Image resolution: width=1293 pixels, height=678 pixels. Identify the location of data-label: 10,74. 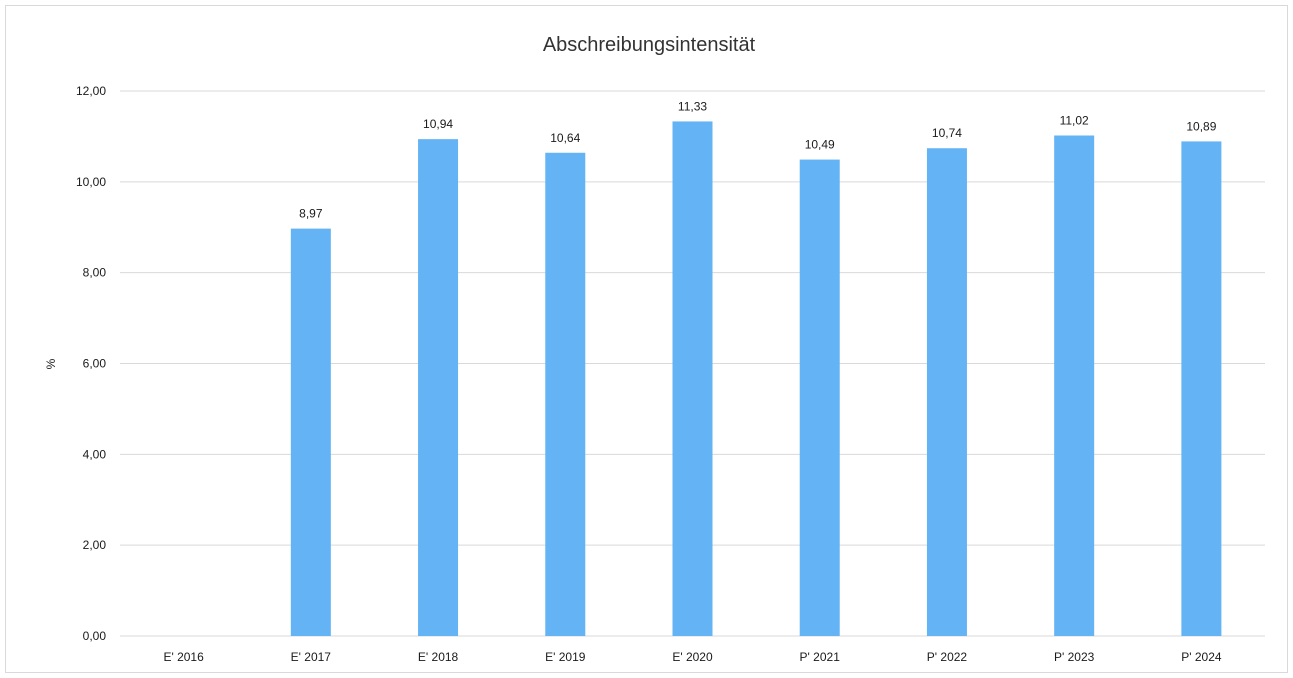
(947, 133).